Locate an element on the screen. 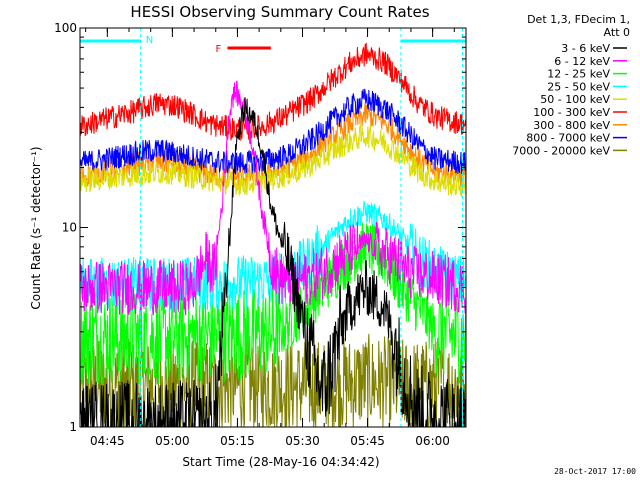  y-tick-label: 10 is located at coordinates (69, 228).